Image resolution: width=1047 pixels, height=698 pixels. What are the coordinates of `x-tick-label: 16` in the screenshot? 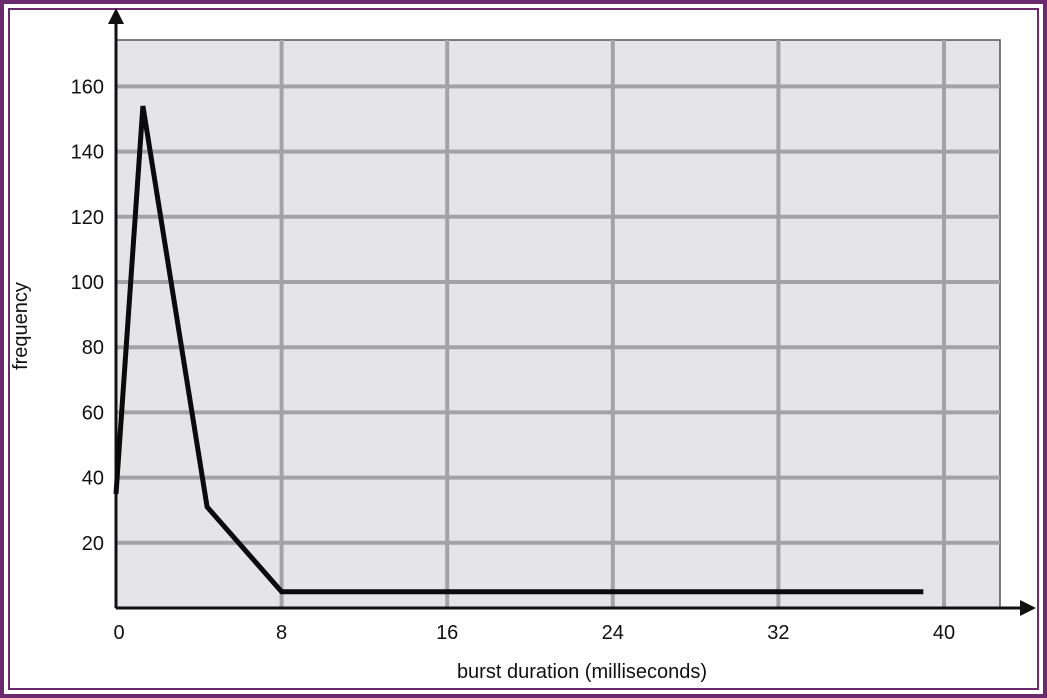 It's located at (447, 633).